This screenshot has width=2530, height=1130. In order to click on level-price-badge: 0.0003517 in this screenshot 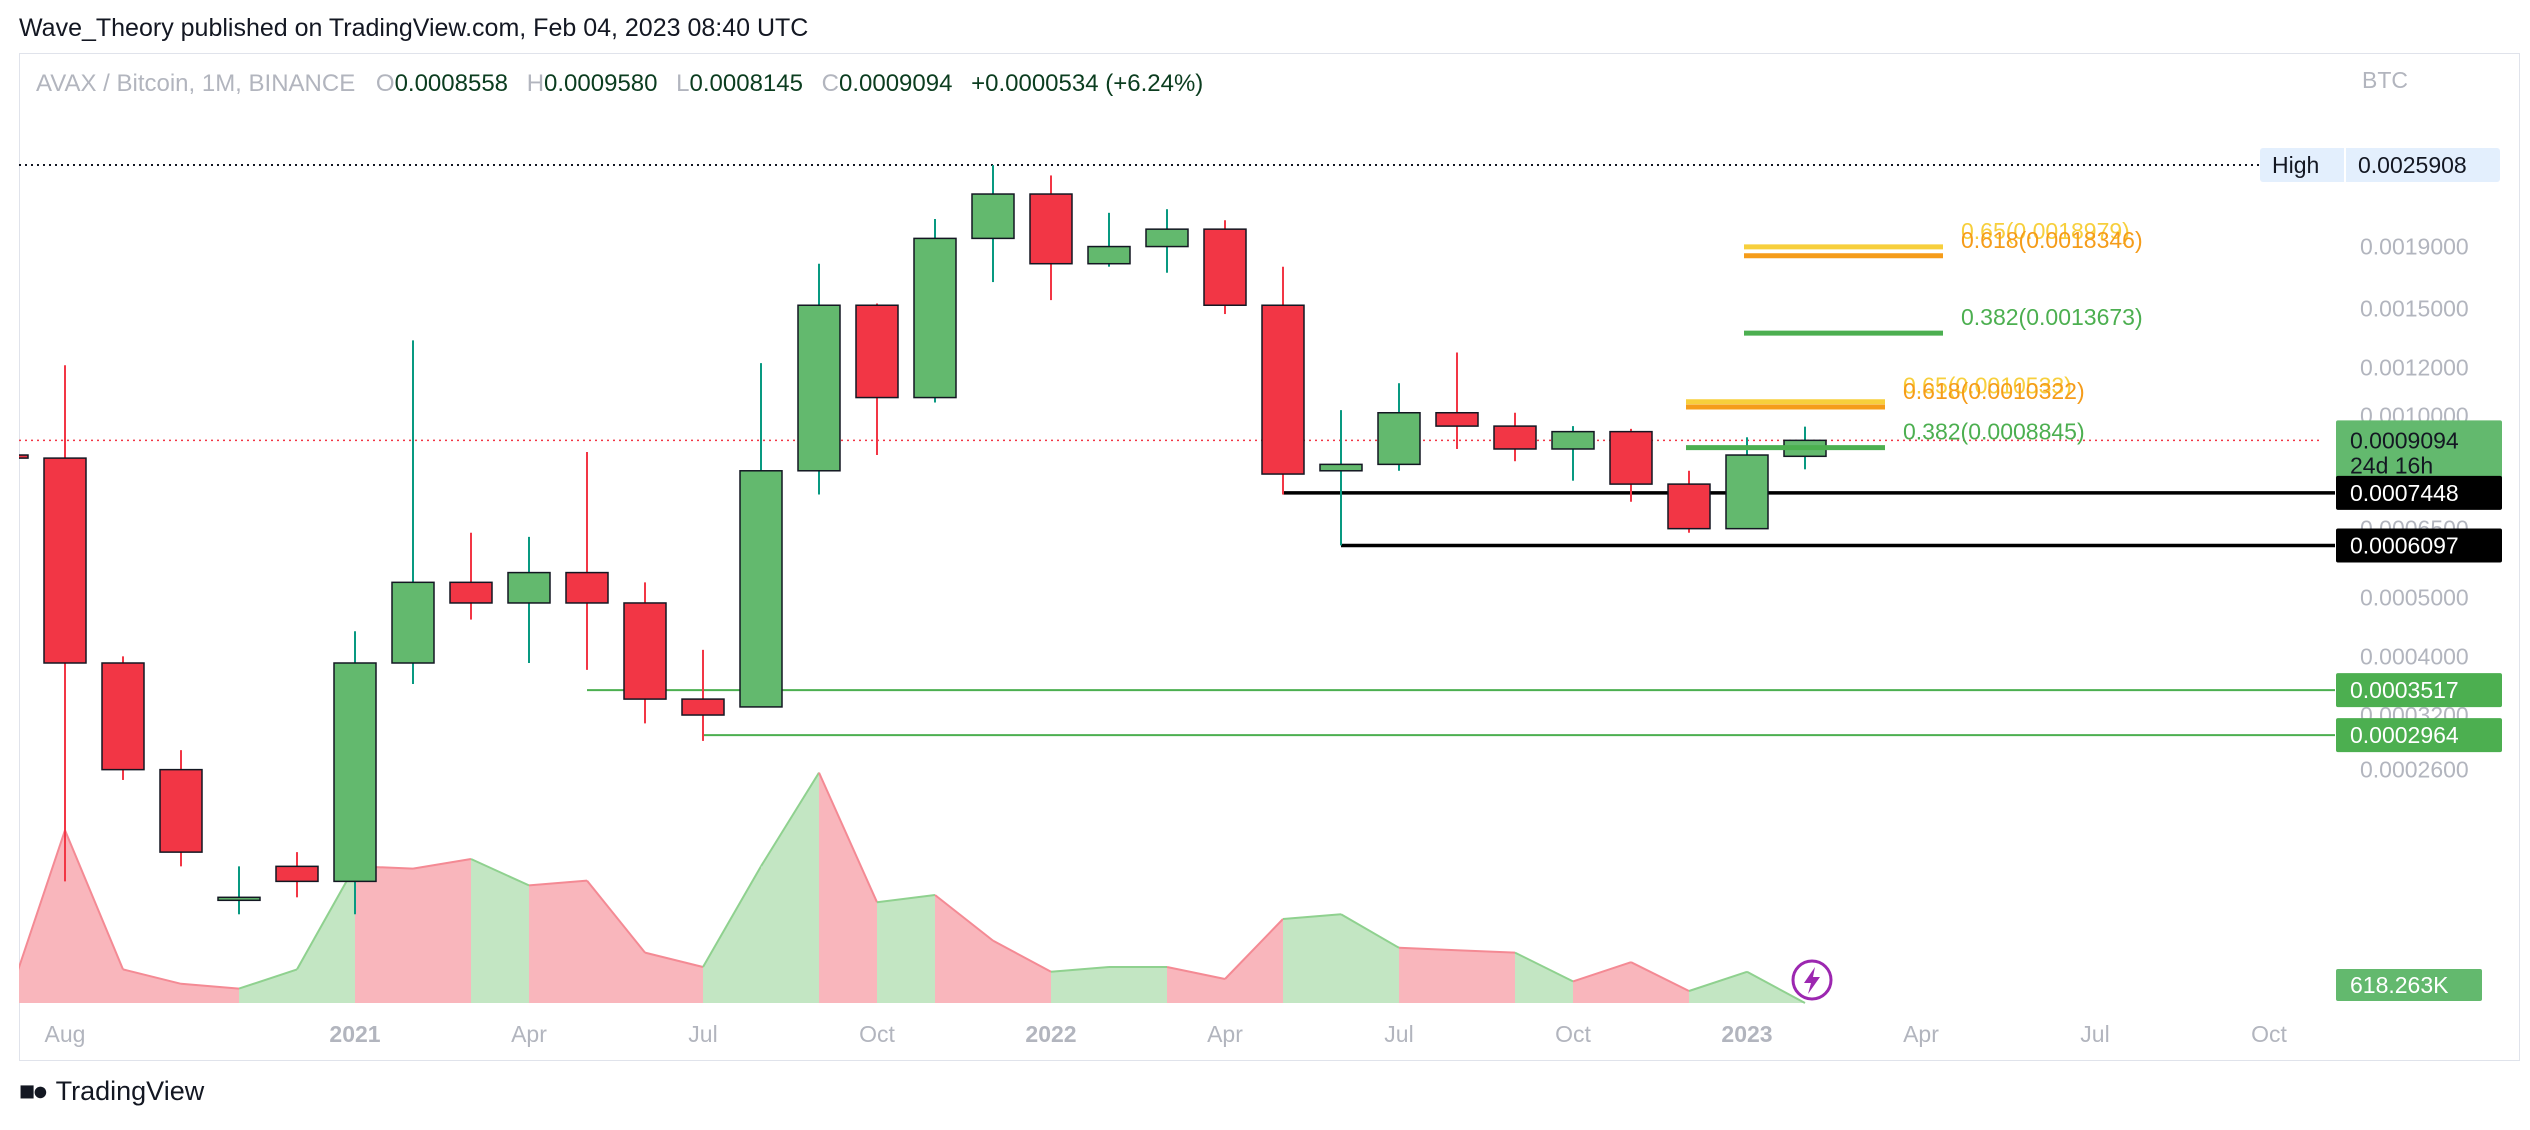, I will do `click(2419, 690)`.